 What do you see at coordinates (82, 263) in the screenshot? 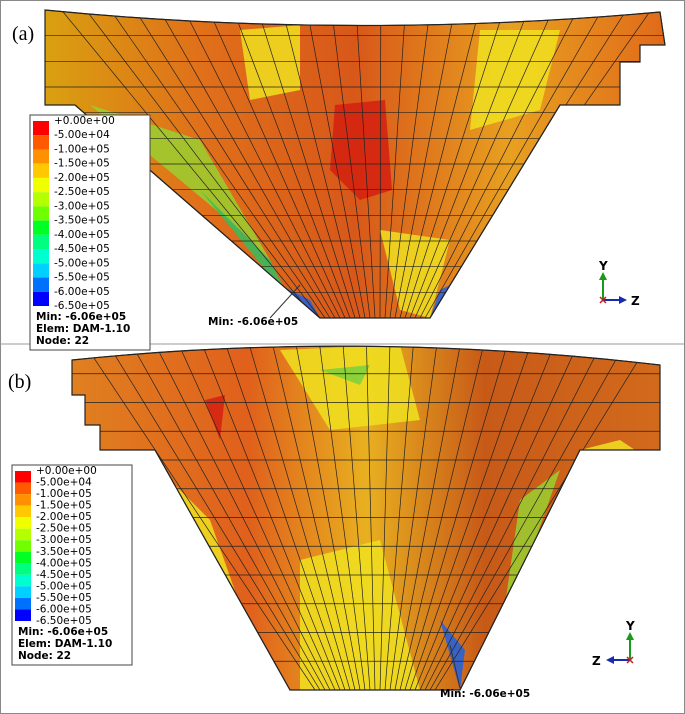
I see `legend-label: -5.00e+05` at bounding box center [82, 263].